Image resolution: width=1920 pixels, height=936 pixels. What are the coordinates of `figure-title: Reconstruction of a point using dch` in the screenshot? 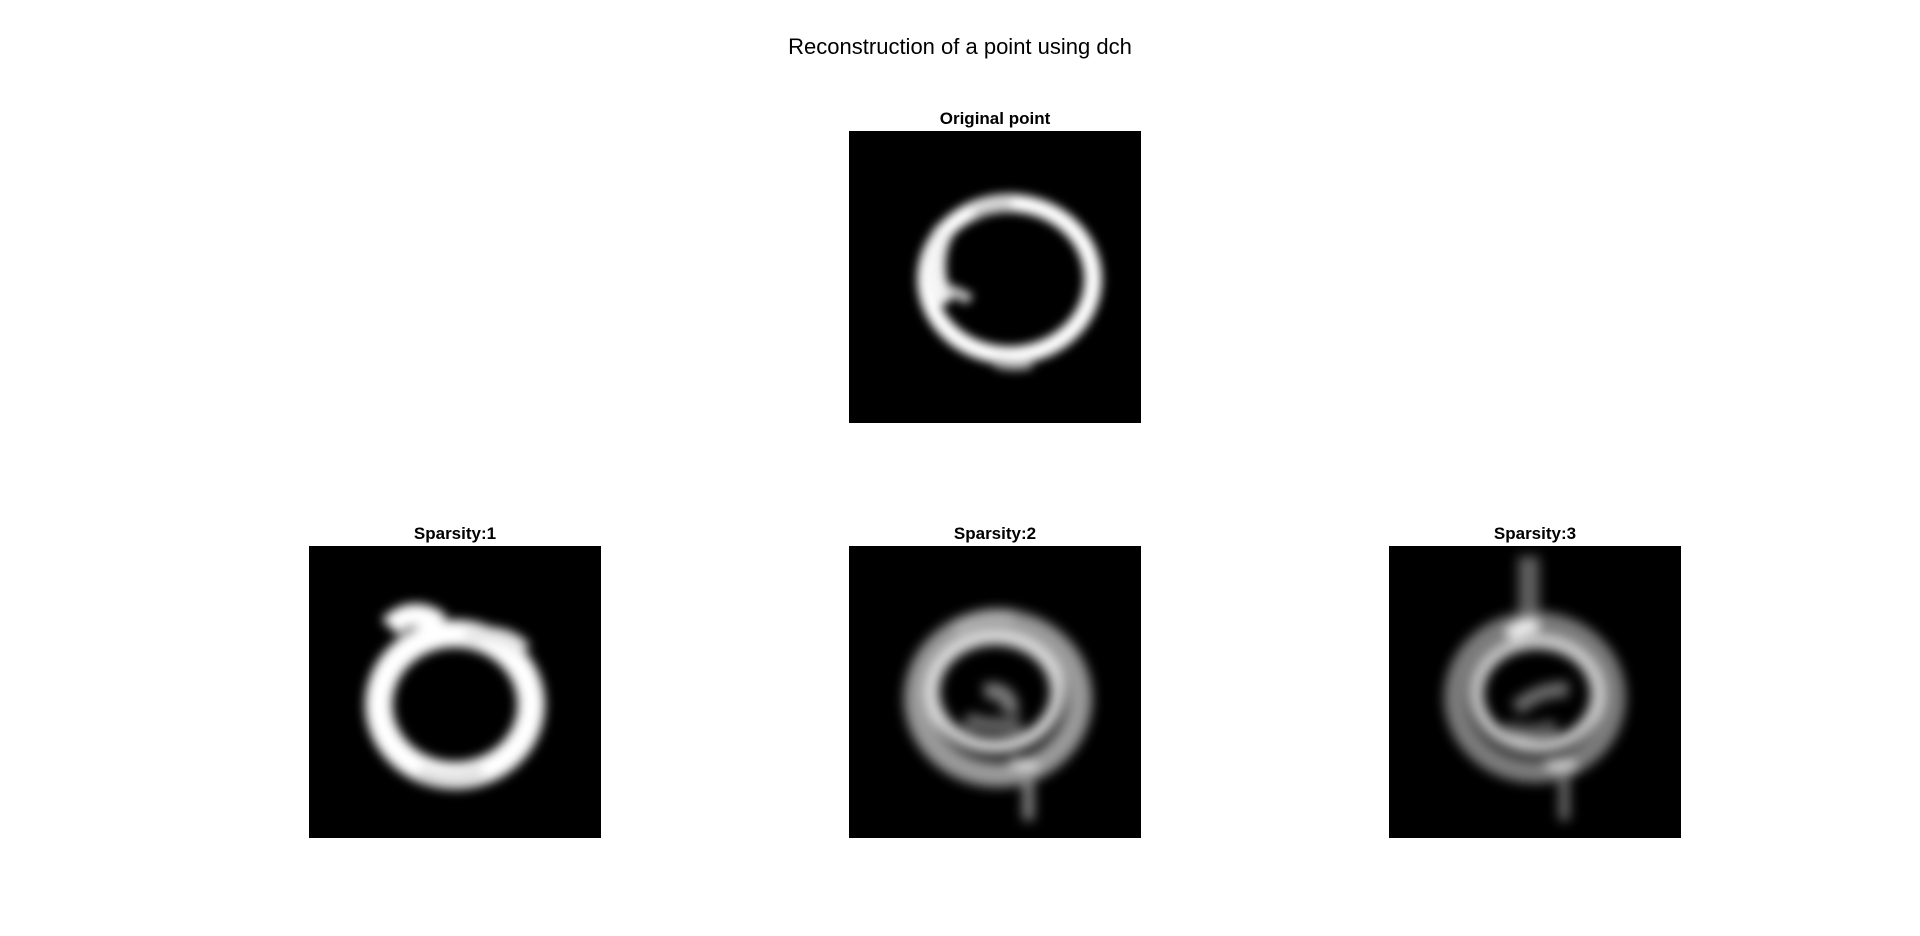 It's located at (960, 46).